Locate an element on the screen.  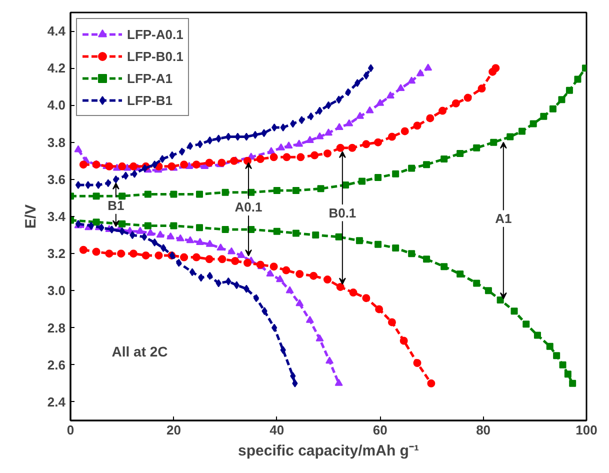
x-tick-label: 80 is located at coordinates (483, 430).